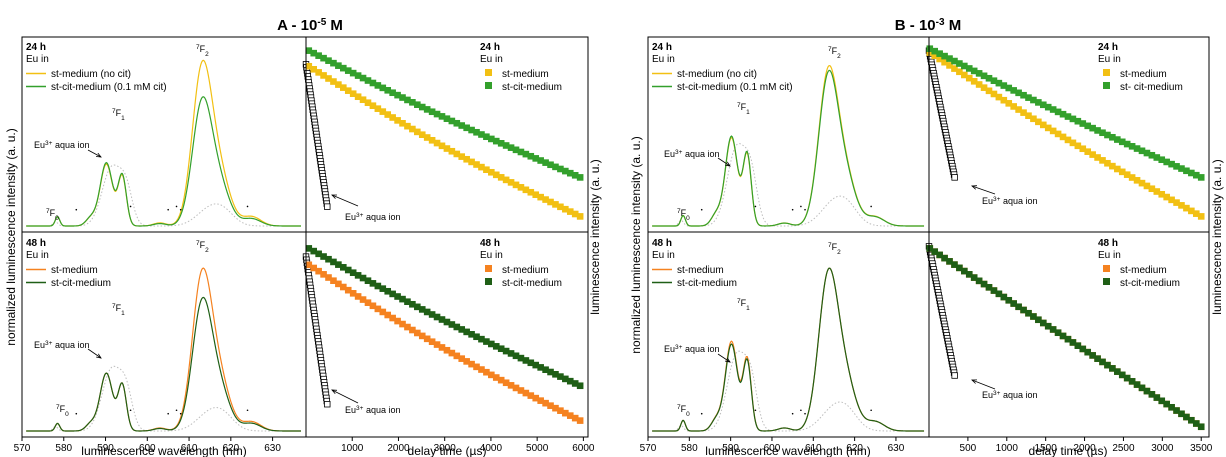  What do you see at coordinates (91, 74) in the screenshot?
I see `legend-label: st-medium (no cit)` at bounding box center [91, 74].